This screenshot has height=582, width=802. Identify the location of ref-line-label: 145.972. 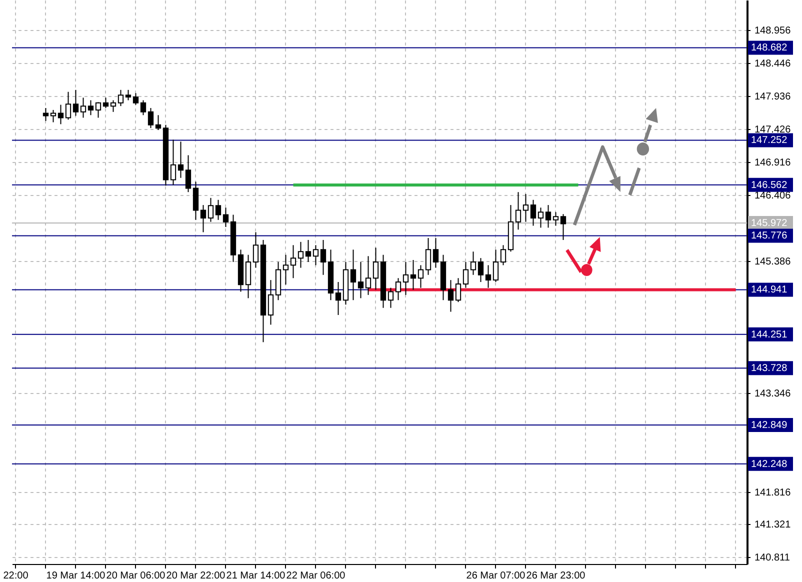
(769, 224).